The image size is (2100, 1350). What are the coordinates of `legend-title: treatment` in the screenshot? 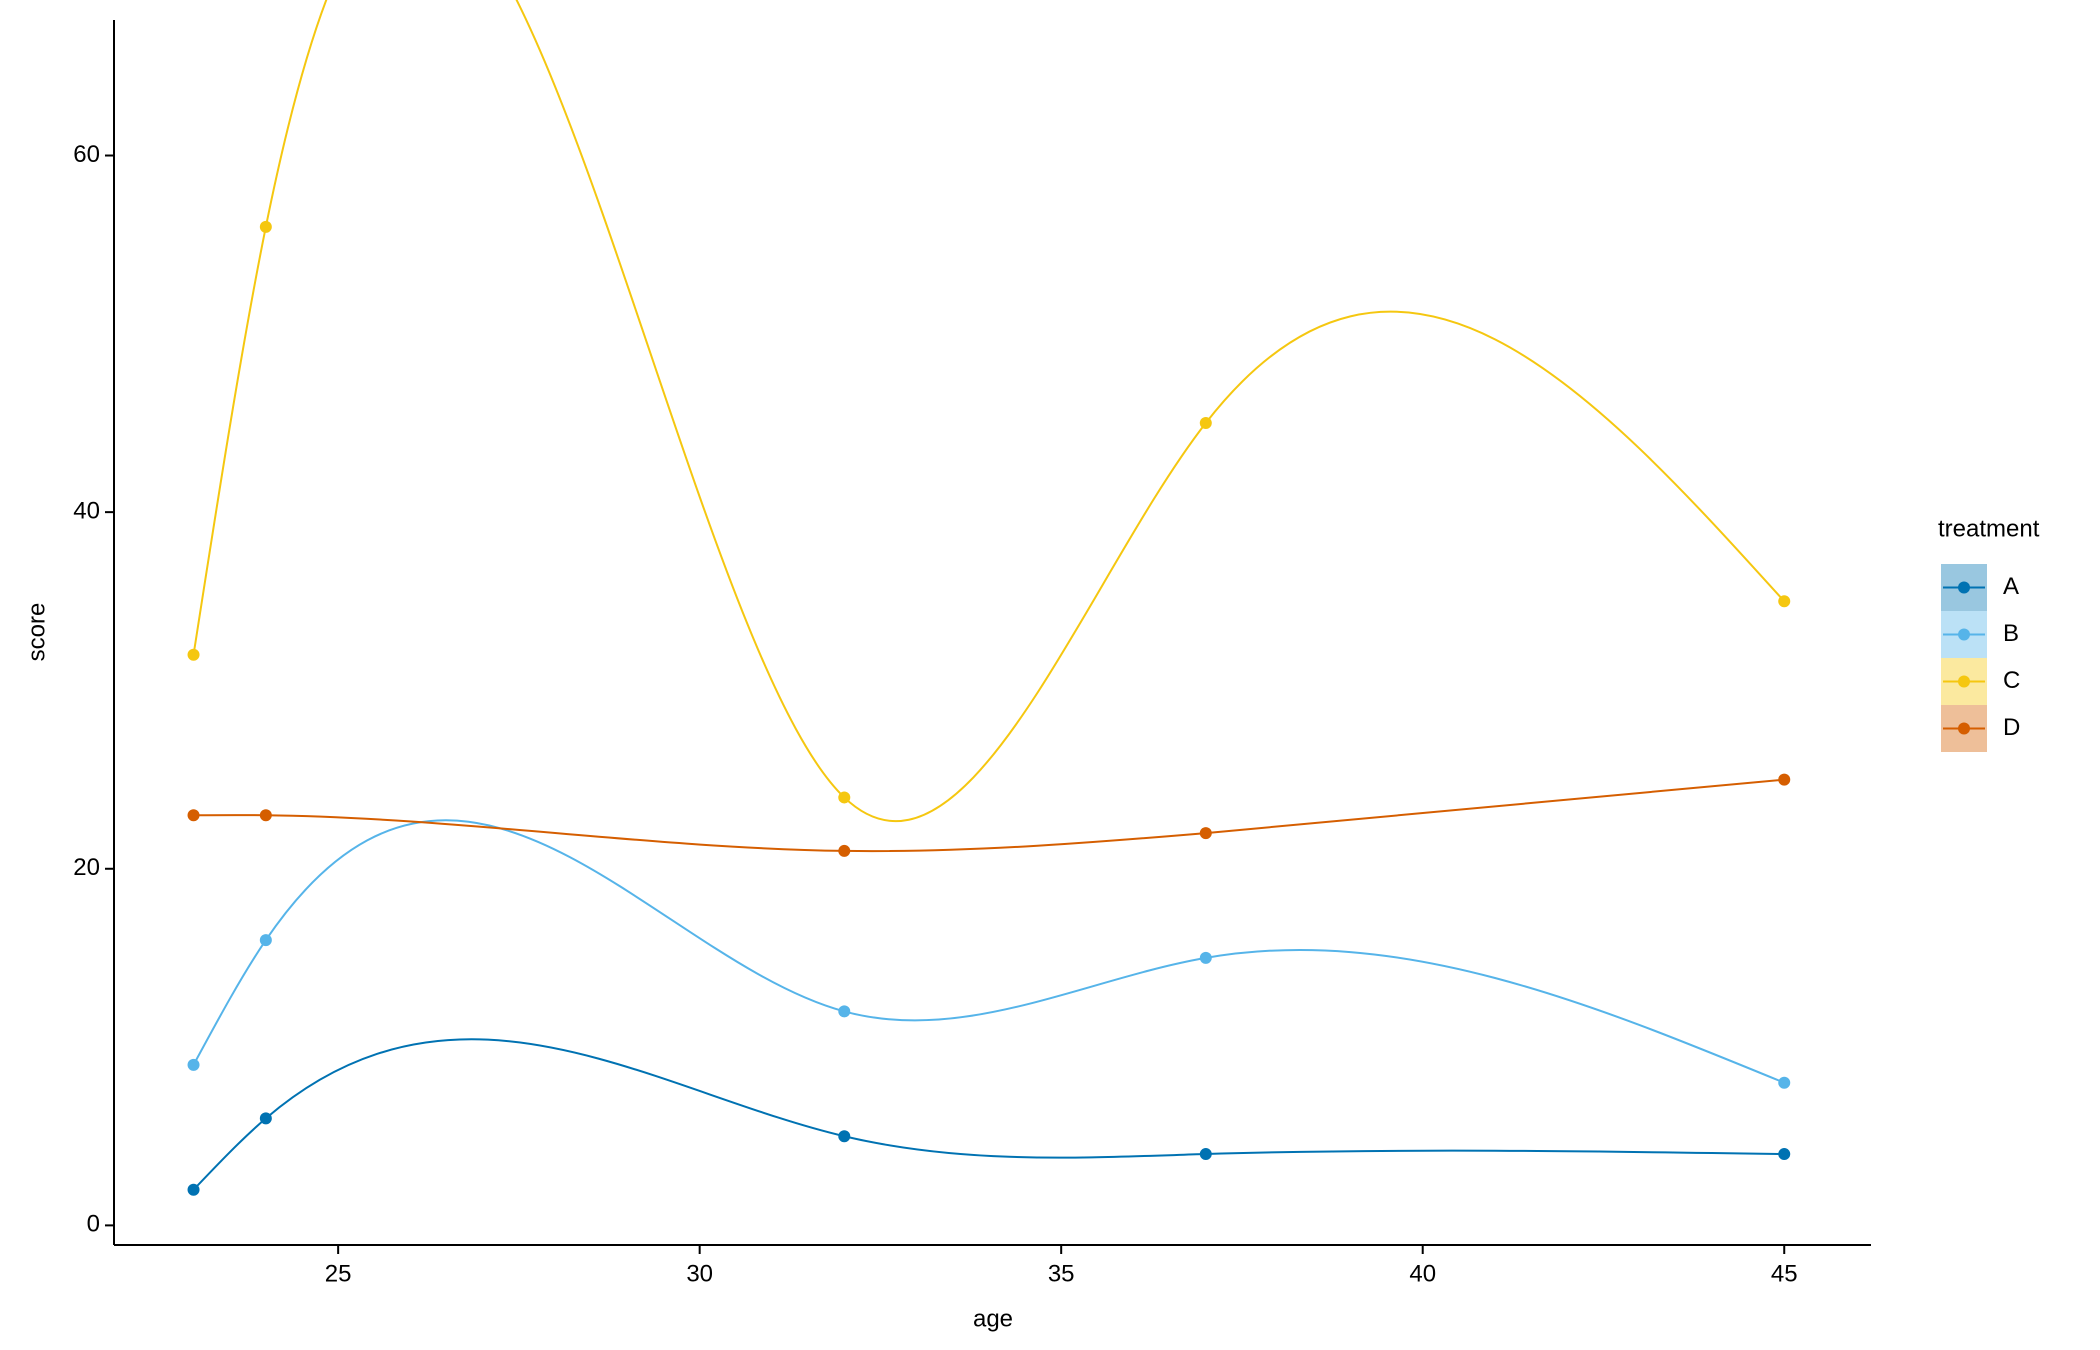 It's located at (1989, 528).